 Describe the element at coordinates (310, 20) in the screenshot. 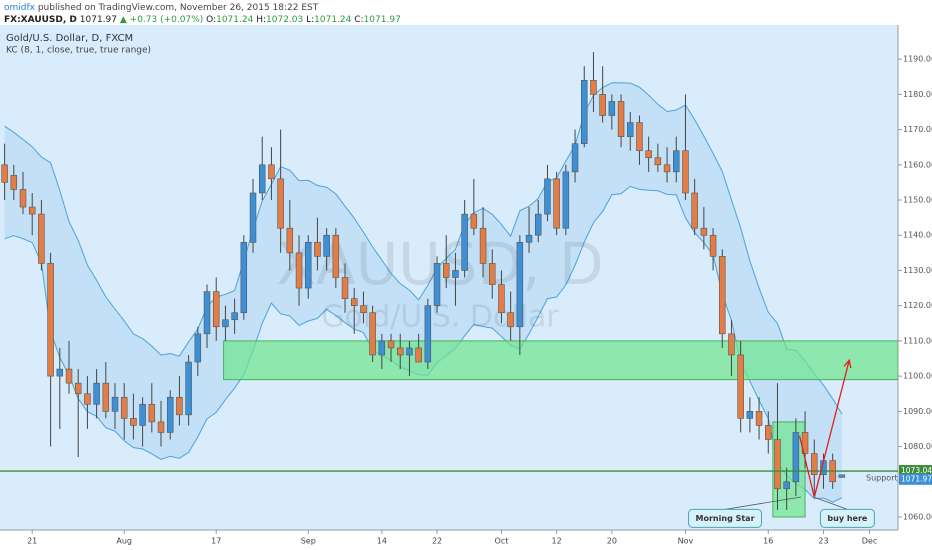

I see `ohlc-part: L:` at that location.